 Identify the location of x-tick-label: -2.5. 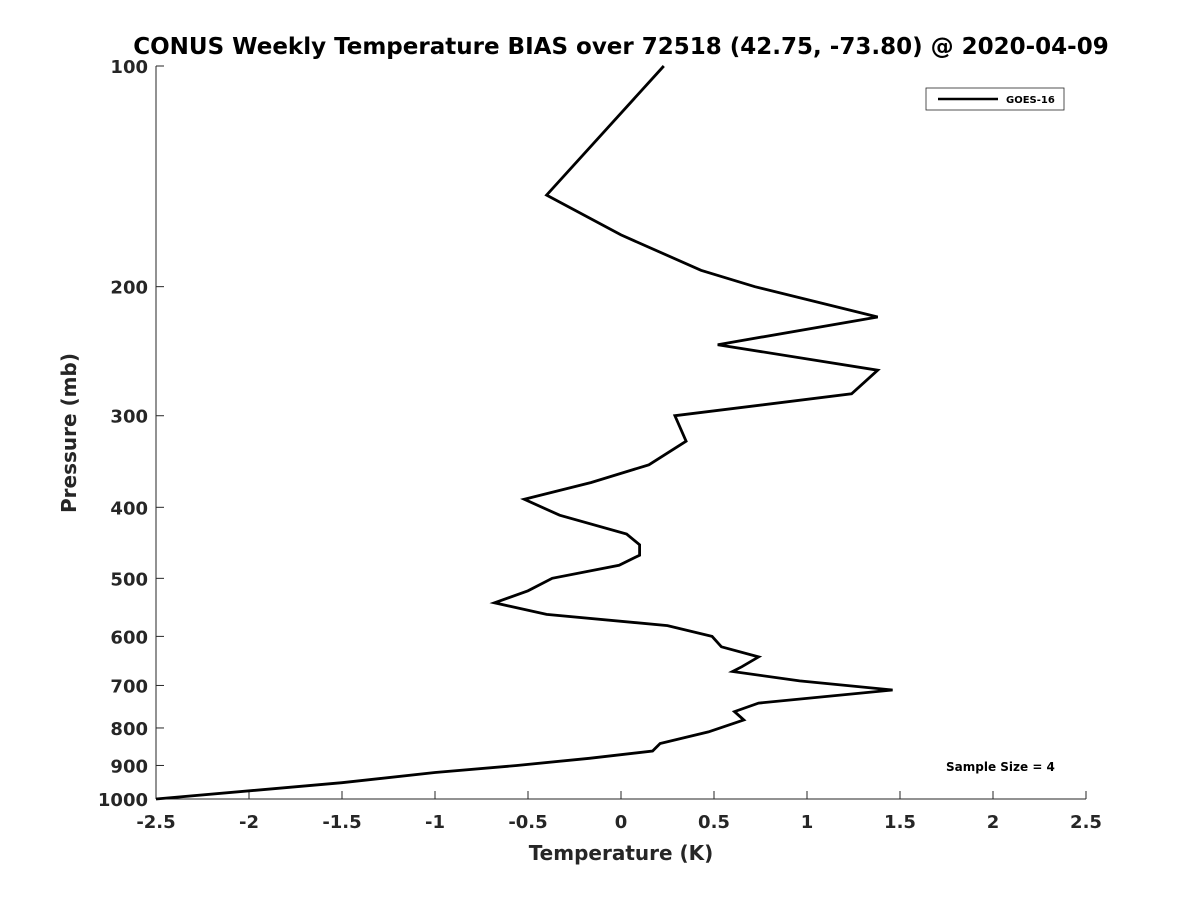
(155, 822).